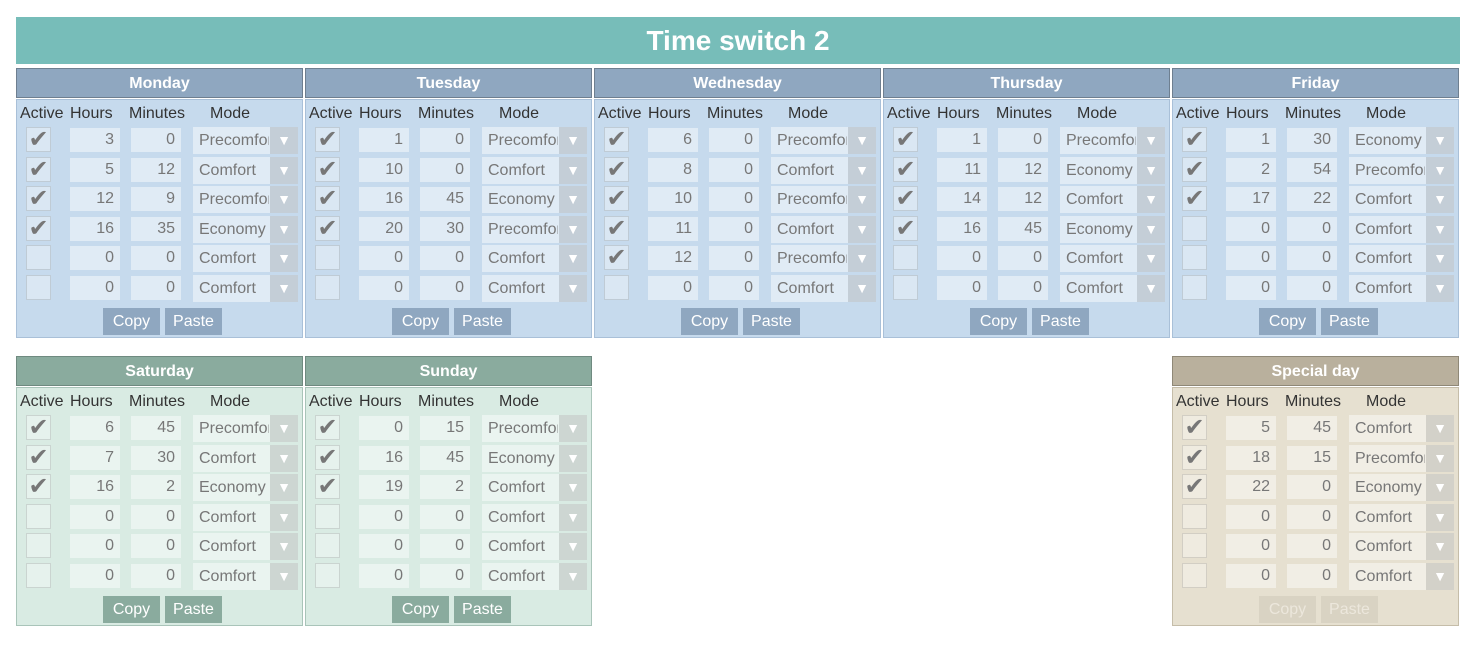 The image size is (1481, 645). What do you see at coordinates (156, 199) in the screenshot?
I see `minutes-input: 9` at bounding box center [156, 199].